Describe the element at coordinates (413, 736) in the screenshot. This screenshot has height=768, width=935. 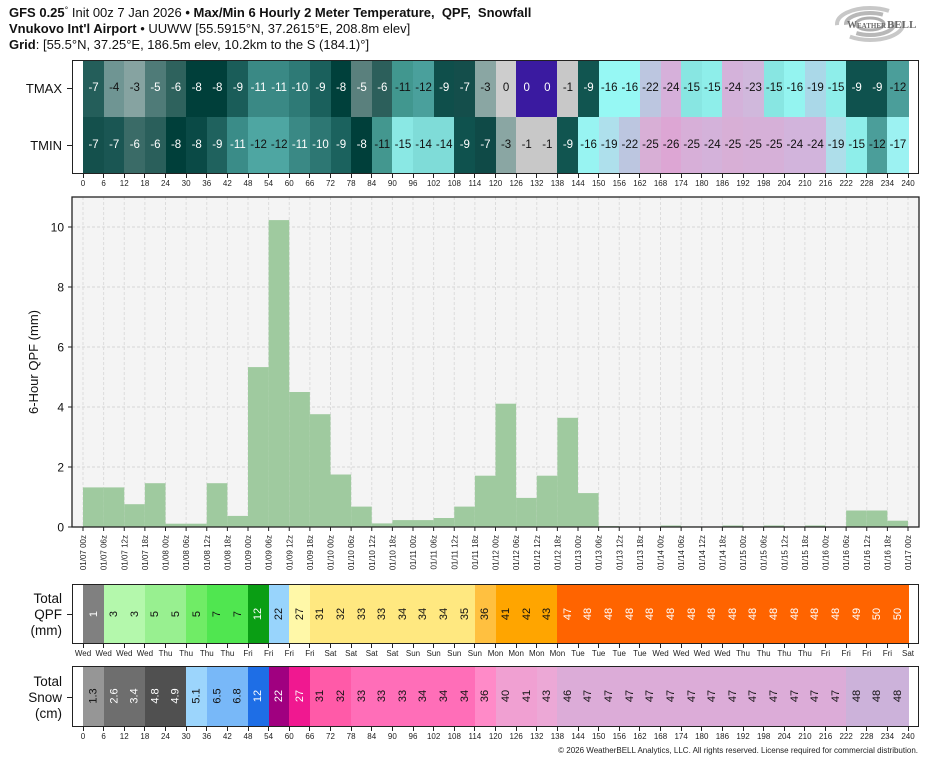
I see `hour-tick-label: 96` at that location.